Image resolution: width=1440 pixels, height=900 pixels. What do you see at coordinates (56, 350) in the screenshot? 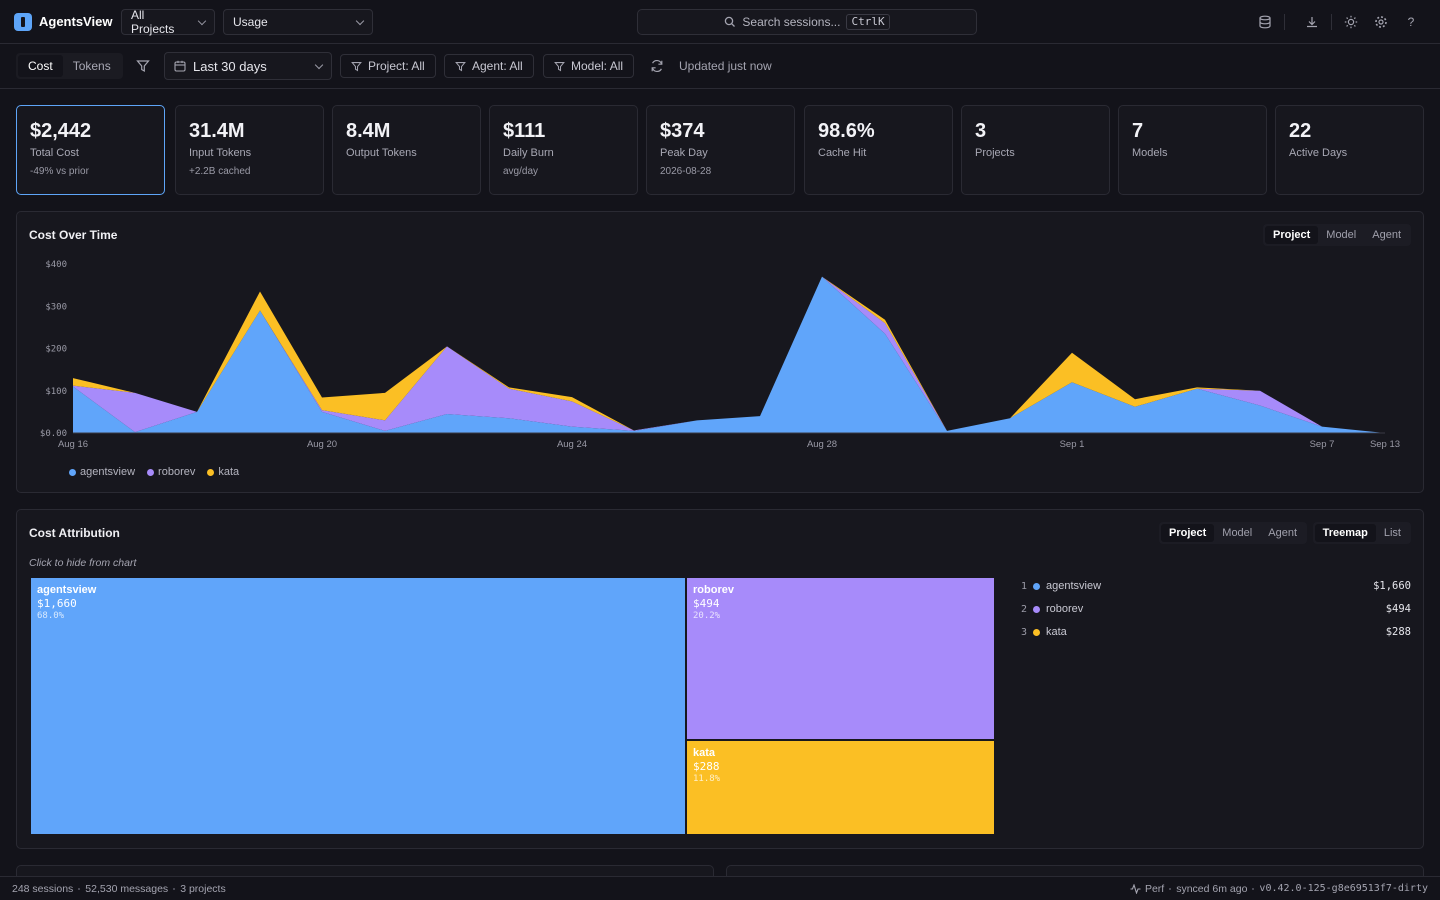
I see `y-tick-label: $200` at bounding box center [56, 350].